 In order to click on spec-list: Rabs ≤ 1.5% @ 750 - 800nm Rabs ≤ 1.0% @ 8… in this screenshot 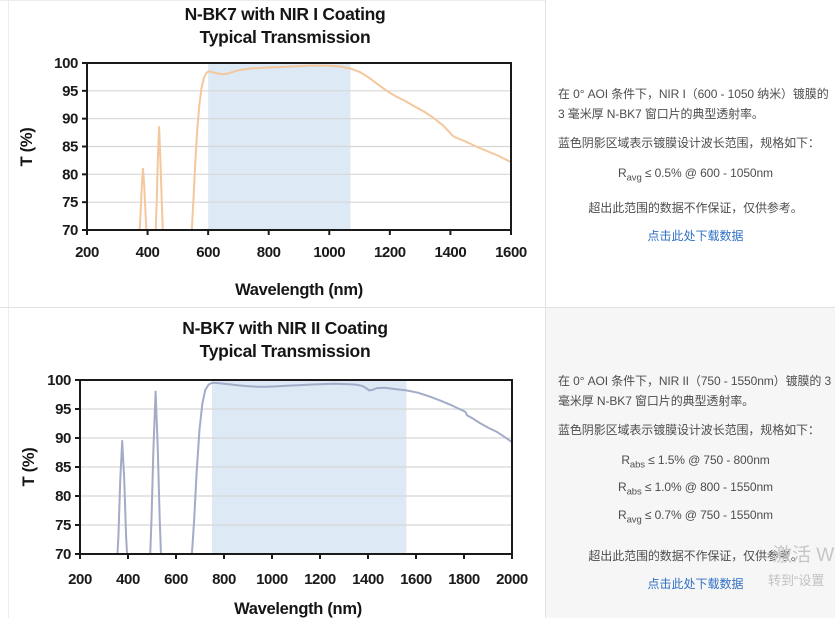, I will do `click(695, 490)`.